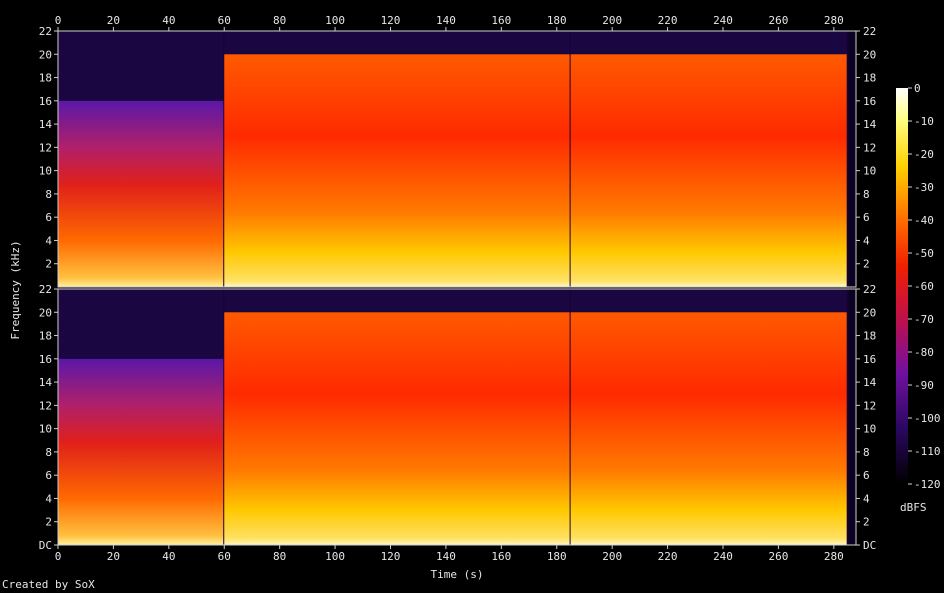  I want to click on channel-2-segment-1-noise-band, so click(141, 324).